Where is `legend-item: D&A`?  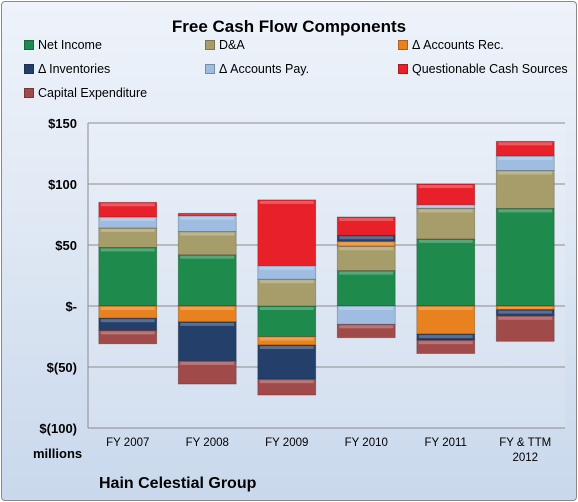 legend-item: D&A is located at coordinates (225, 45).